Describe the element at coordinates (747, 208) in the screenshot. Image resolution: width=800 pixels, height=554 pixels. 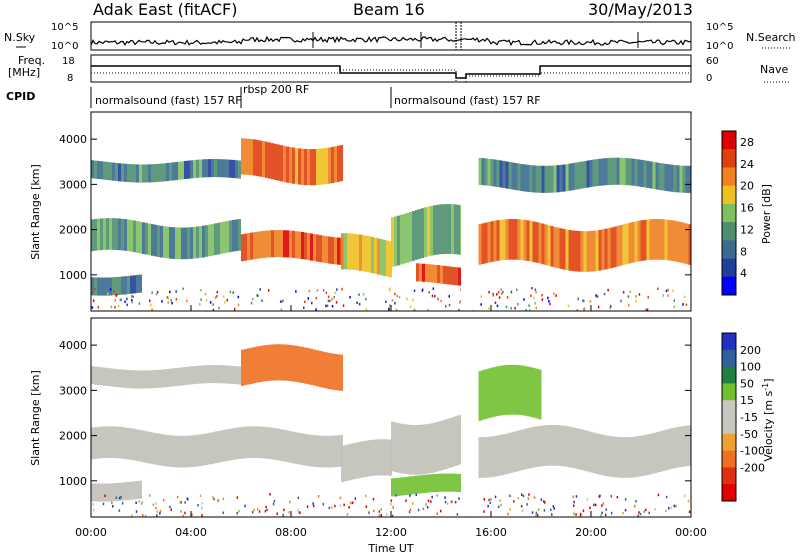
I see `power-colorbar-tick: 16` at that location.